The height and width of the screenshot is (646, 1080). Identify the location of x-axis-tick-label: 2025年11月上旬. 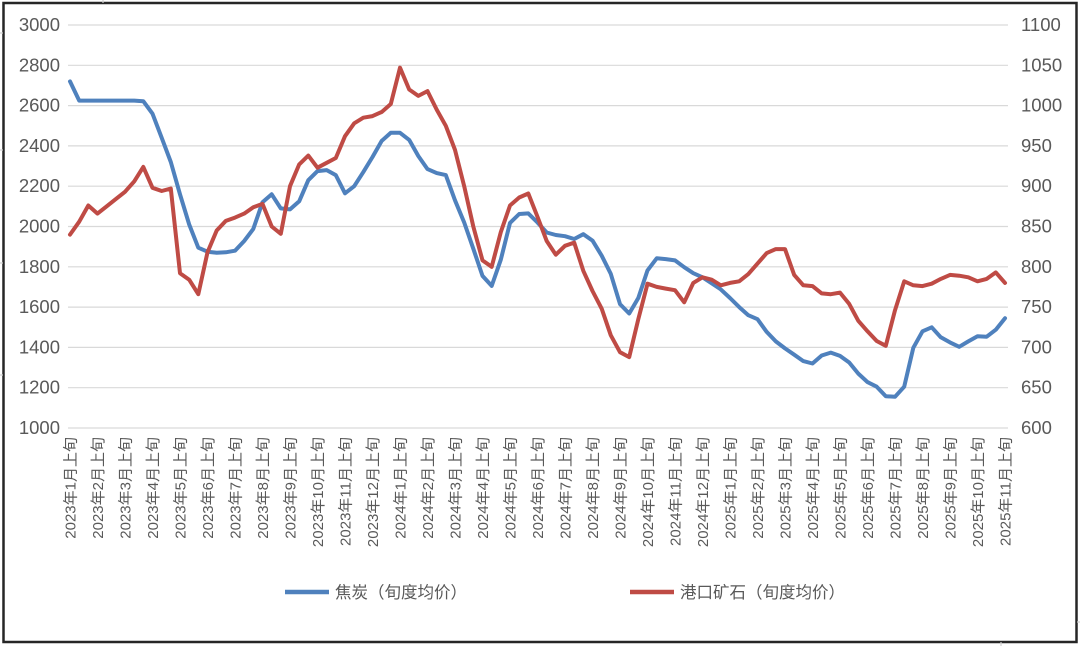
(1006, 491).